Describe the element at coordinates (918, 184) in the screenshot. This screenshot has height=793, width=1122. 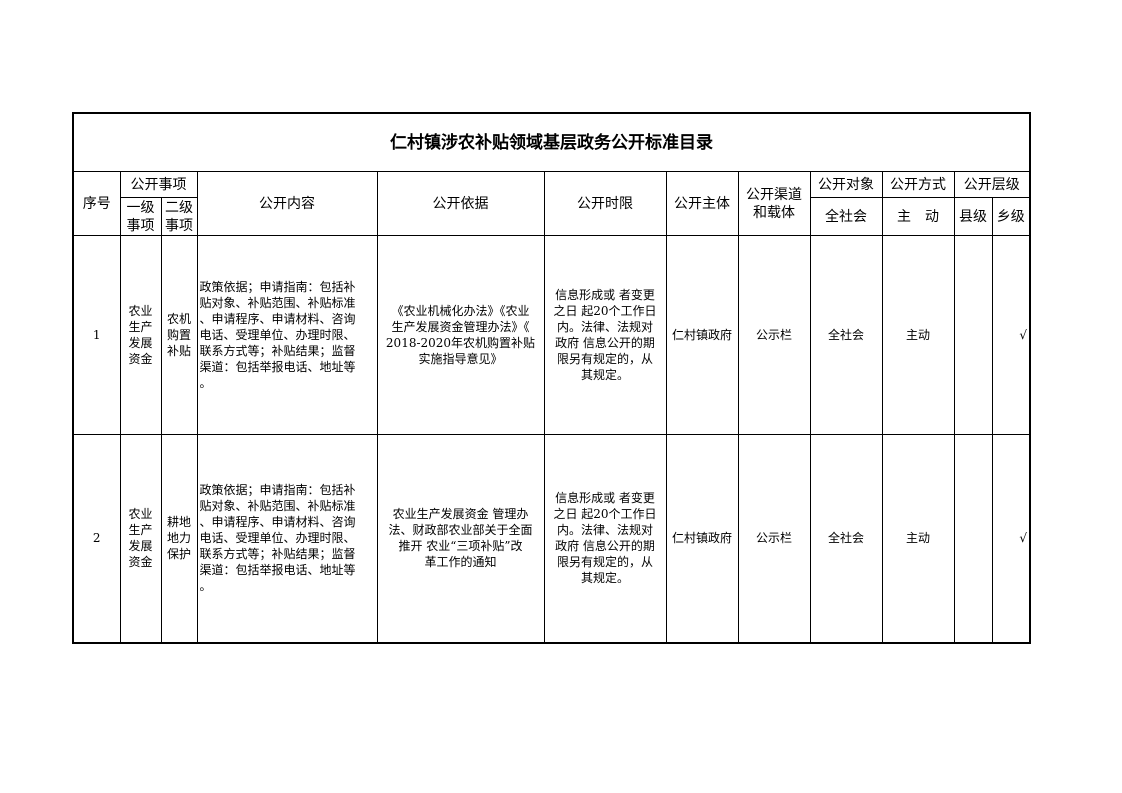
I see `header-method: 公开方式` at that location.